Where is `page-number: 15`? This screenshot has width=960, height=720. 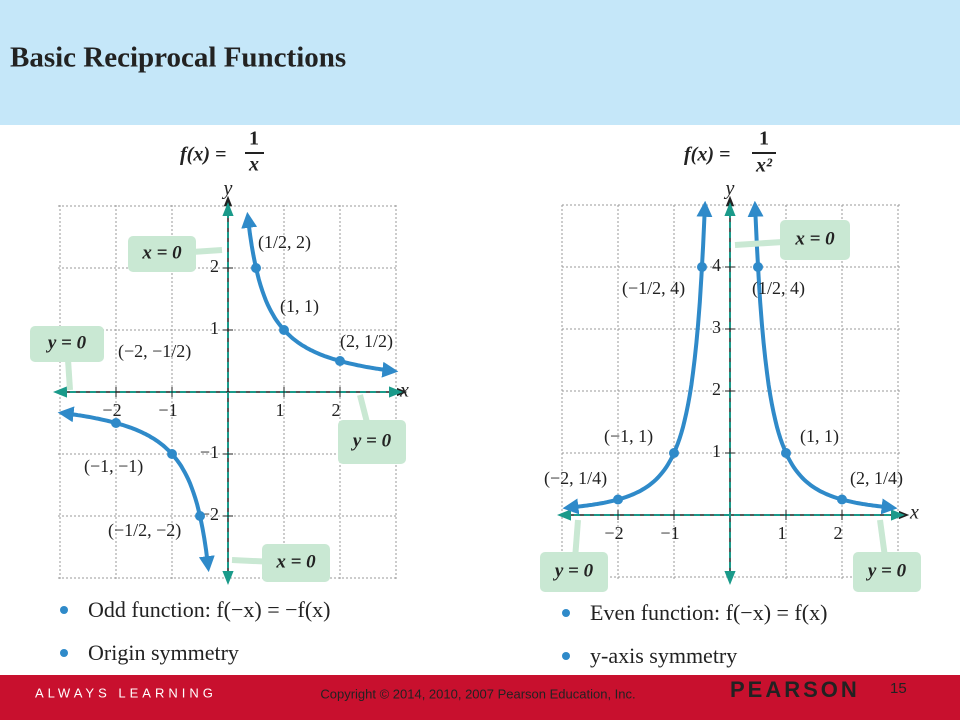
page-number: 15 is located at coordinates (898, 688).